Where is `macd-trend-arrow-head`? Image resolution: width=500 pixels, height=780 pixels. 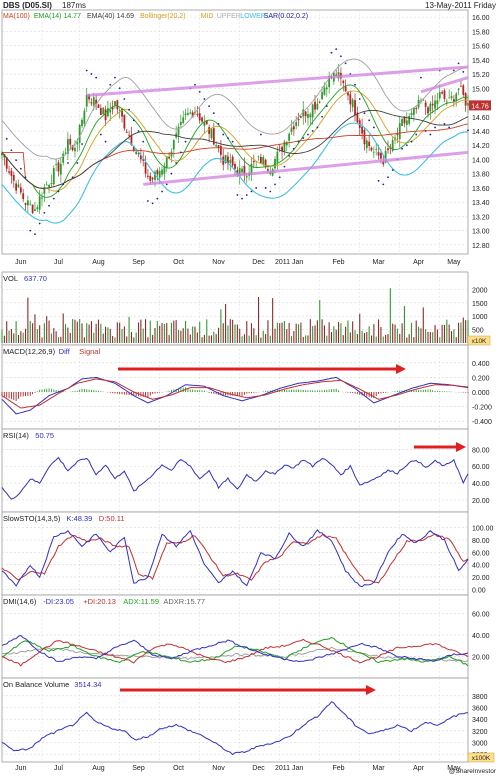 macd-trend-arrow-head is located at coordinates (401, 369).